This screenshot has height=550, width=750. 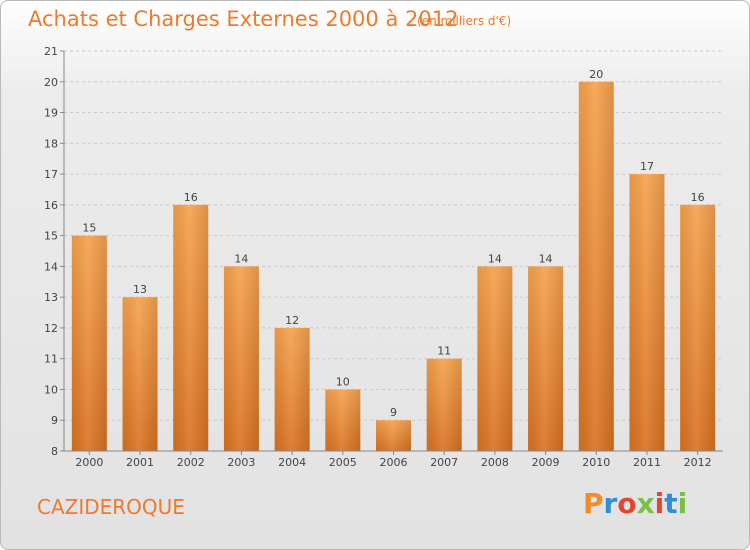 I want to click on x-tick-label: 2003, so click(x=241, y=462).